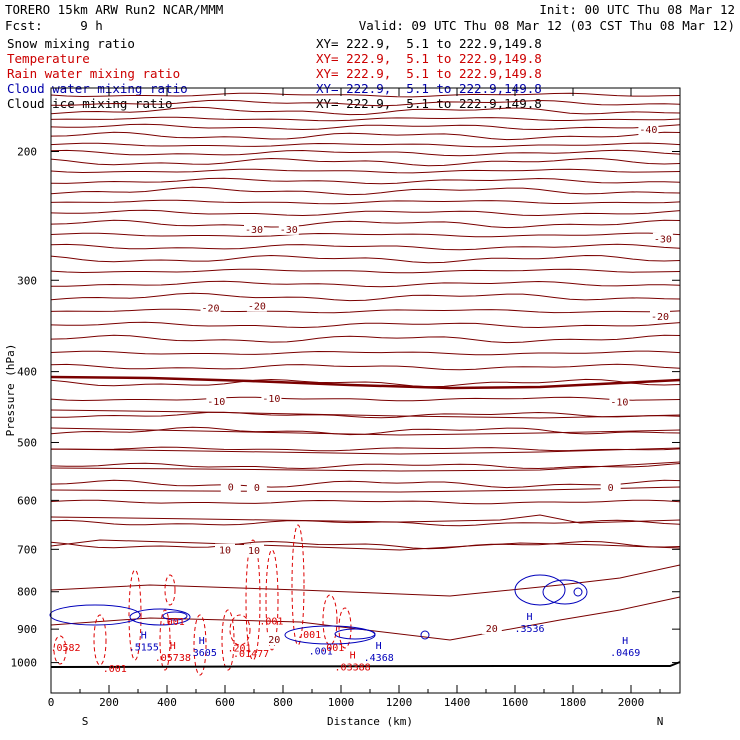  Describe the element at coordinates (167, 702) in the screenshot. I see `x-tick-label: 400` at that location.